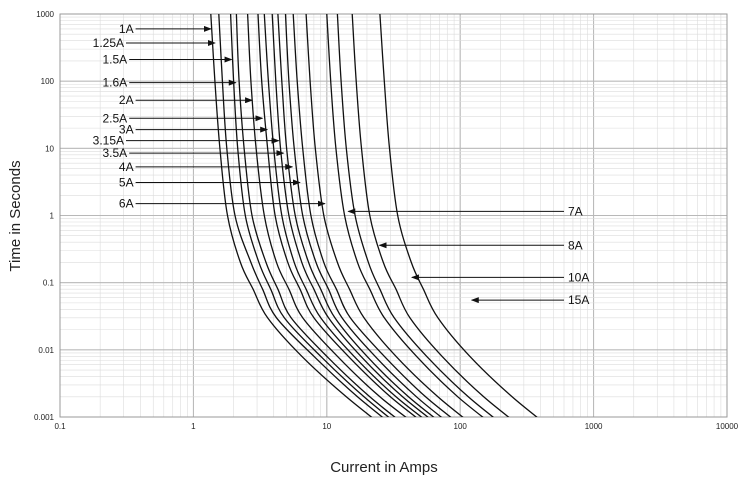  What do you see at coordinates (46, 350) in the screenshot?
I see `y-tick-label: 0.01` at bounding box center [46, 350].